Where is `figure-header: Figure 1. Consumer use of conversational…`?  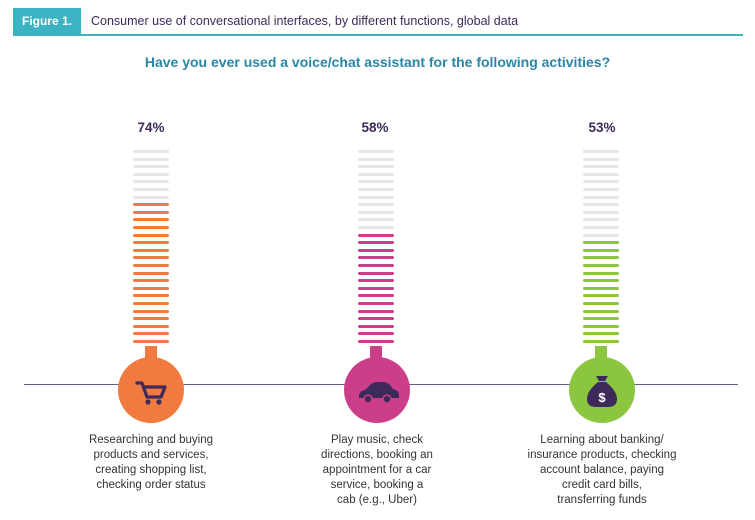 figure-header: Figure 1. Consumer use of conversational… is located at coordinates (378, 22).